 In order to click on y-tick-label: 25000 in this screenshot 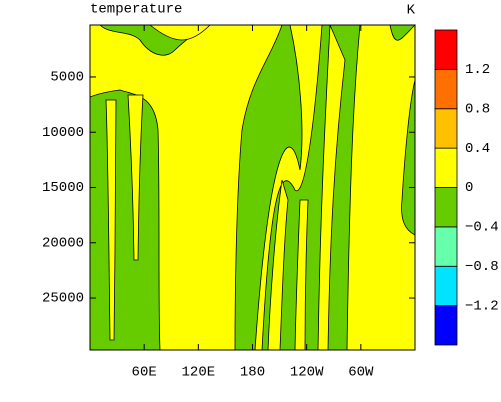, I will do `click(63, 299)`.